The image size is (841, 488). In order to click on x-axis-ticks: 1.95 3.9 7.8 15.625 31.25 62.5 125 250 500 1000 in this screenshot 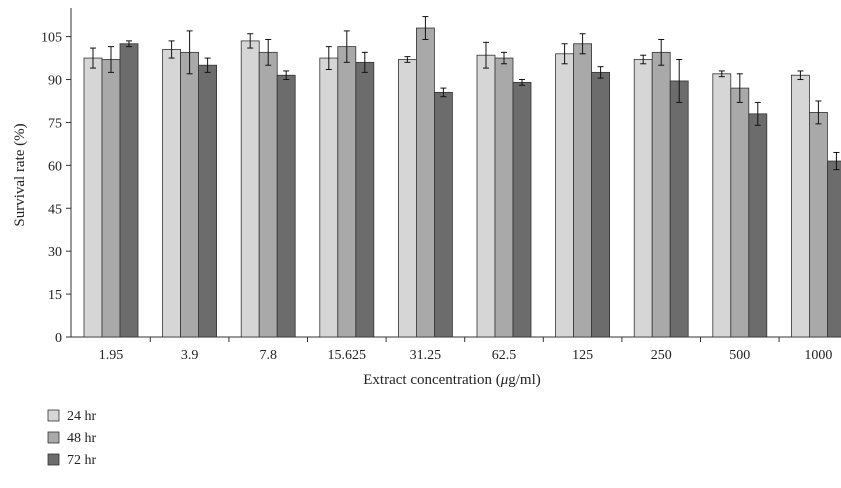, I will do `click(465, 350)`.